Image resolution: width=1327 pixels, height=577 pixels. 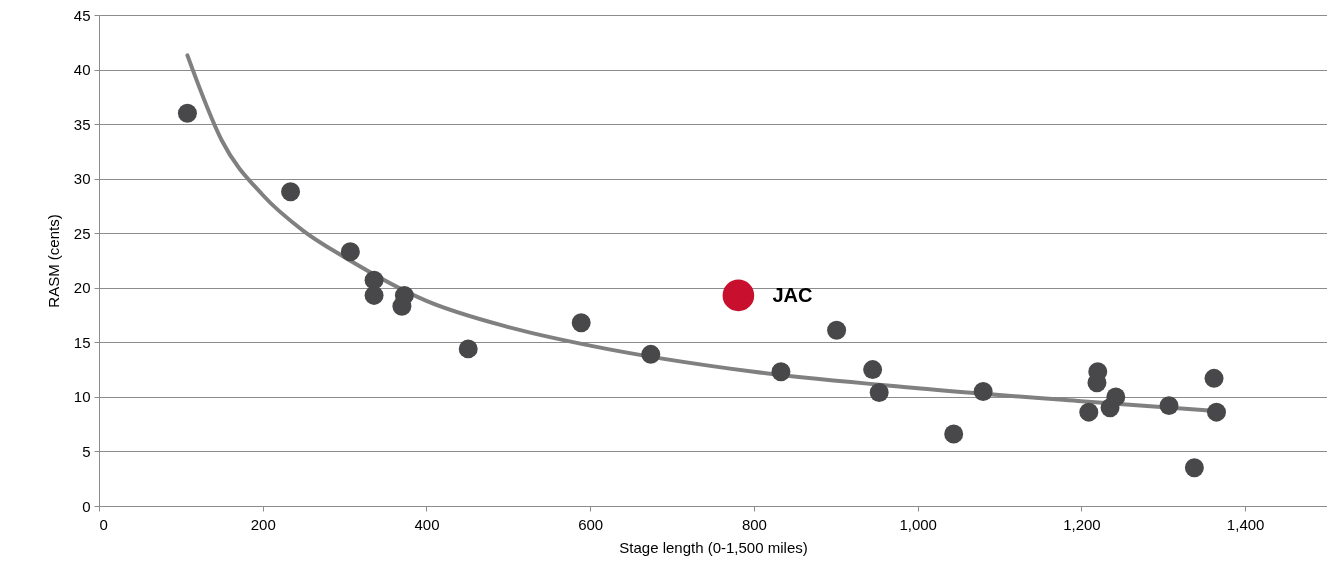 What do you see at coordinates (82, 124) in the screenshot?
I see `y-tick-label: 35` at bounding box center [82, 124].